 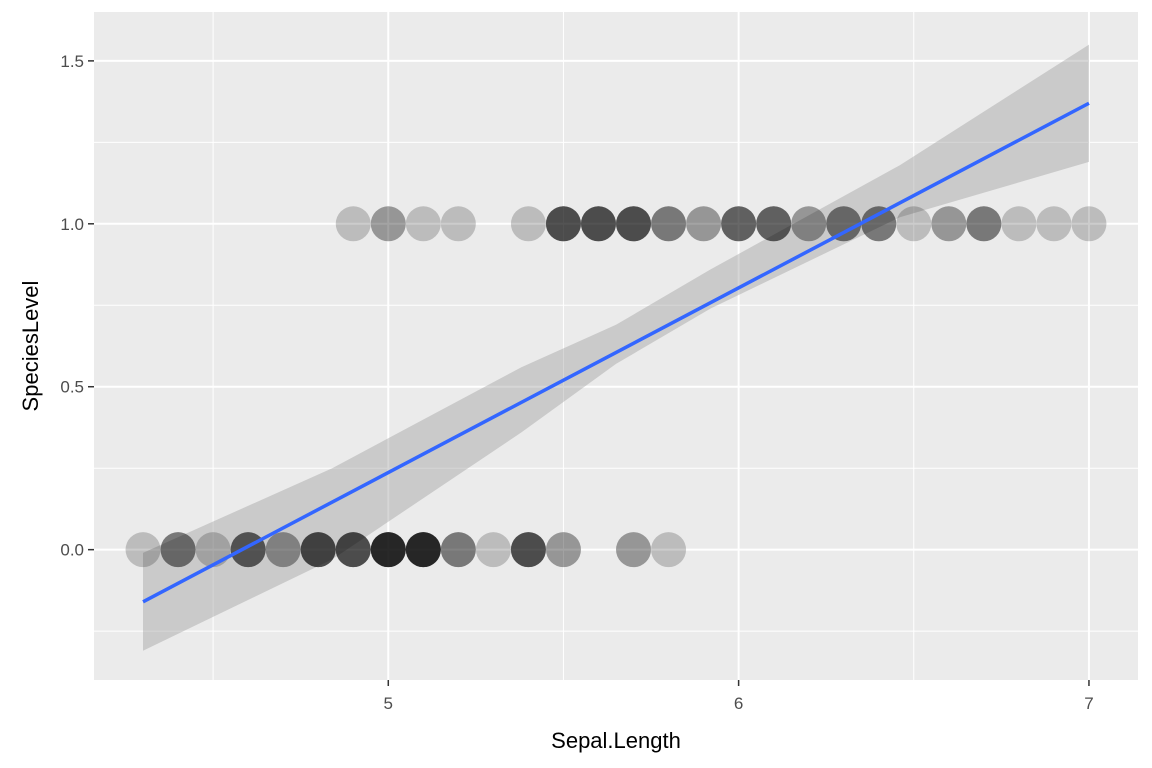 I want to click on x-tick-label: 6, so click(x=738, y=703).